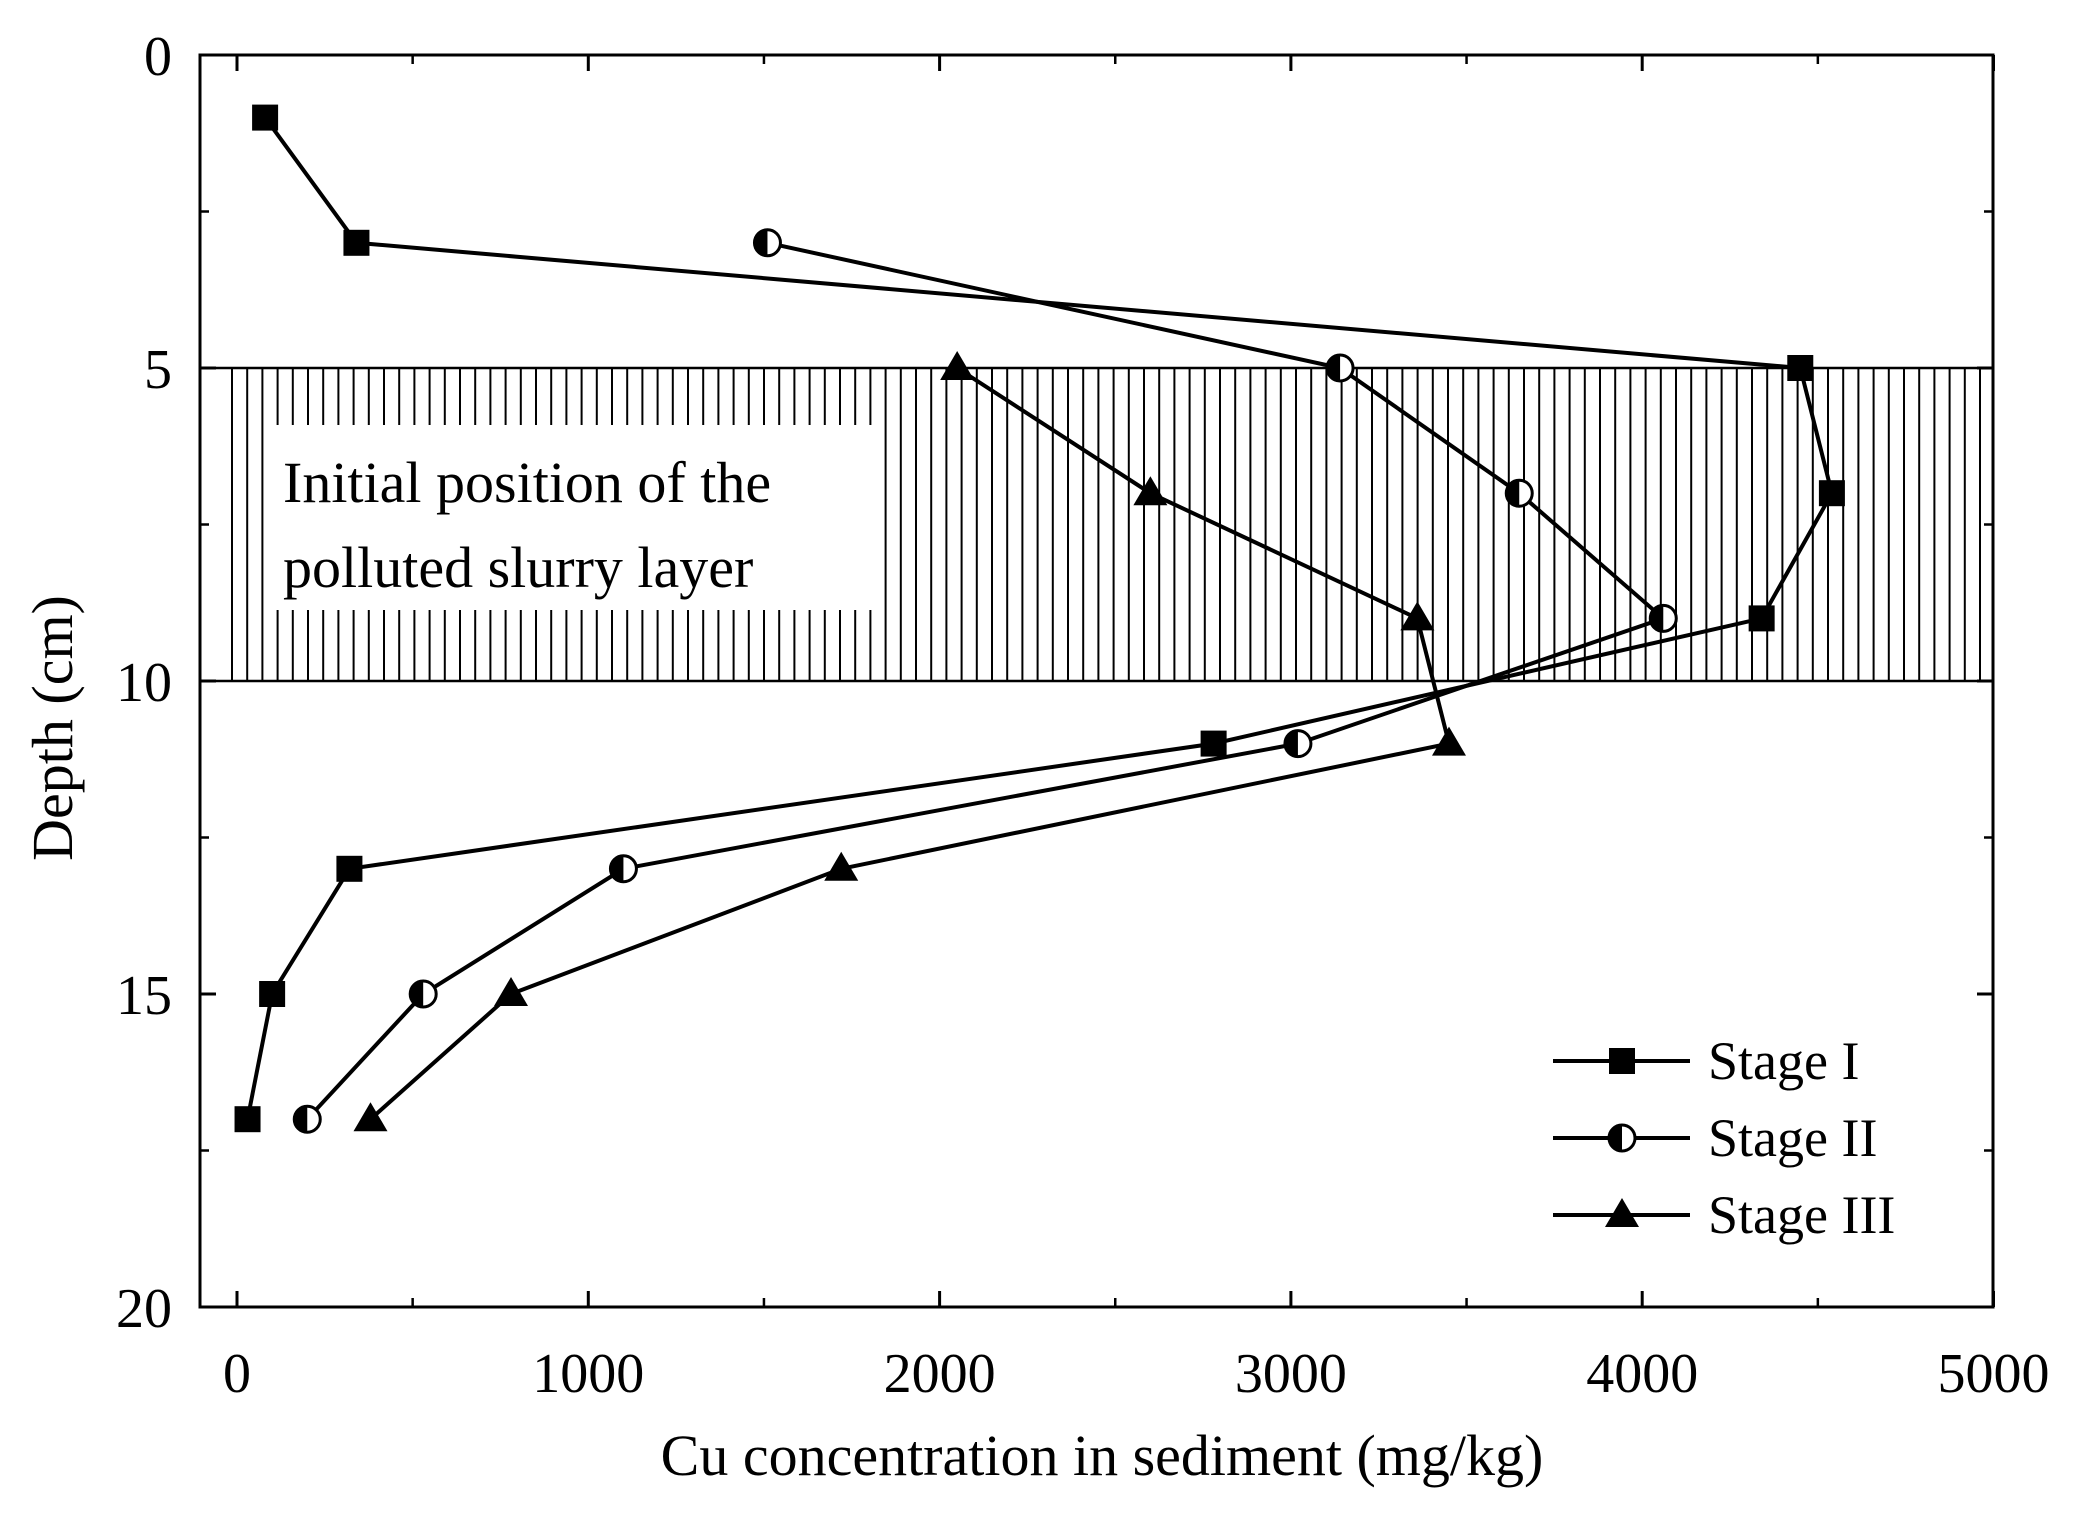  Describe the element at coordinates (158, 370) in the screenshot. I see `y-tick-label: 5` at that location.